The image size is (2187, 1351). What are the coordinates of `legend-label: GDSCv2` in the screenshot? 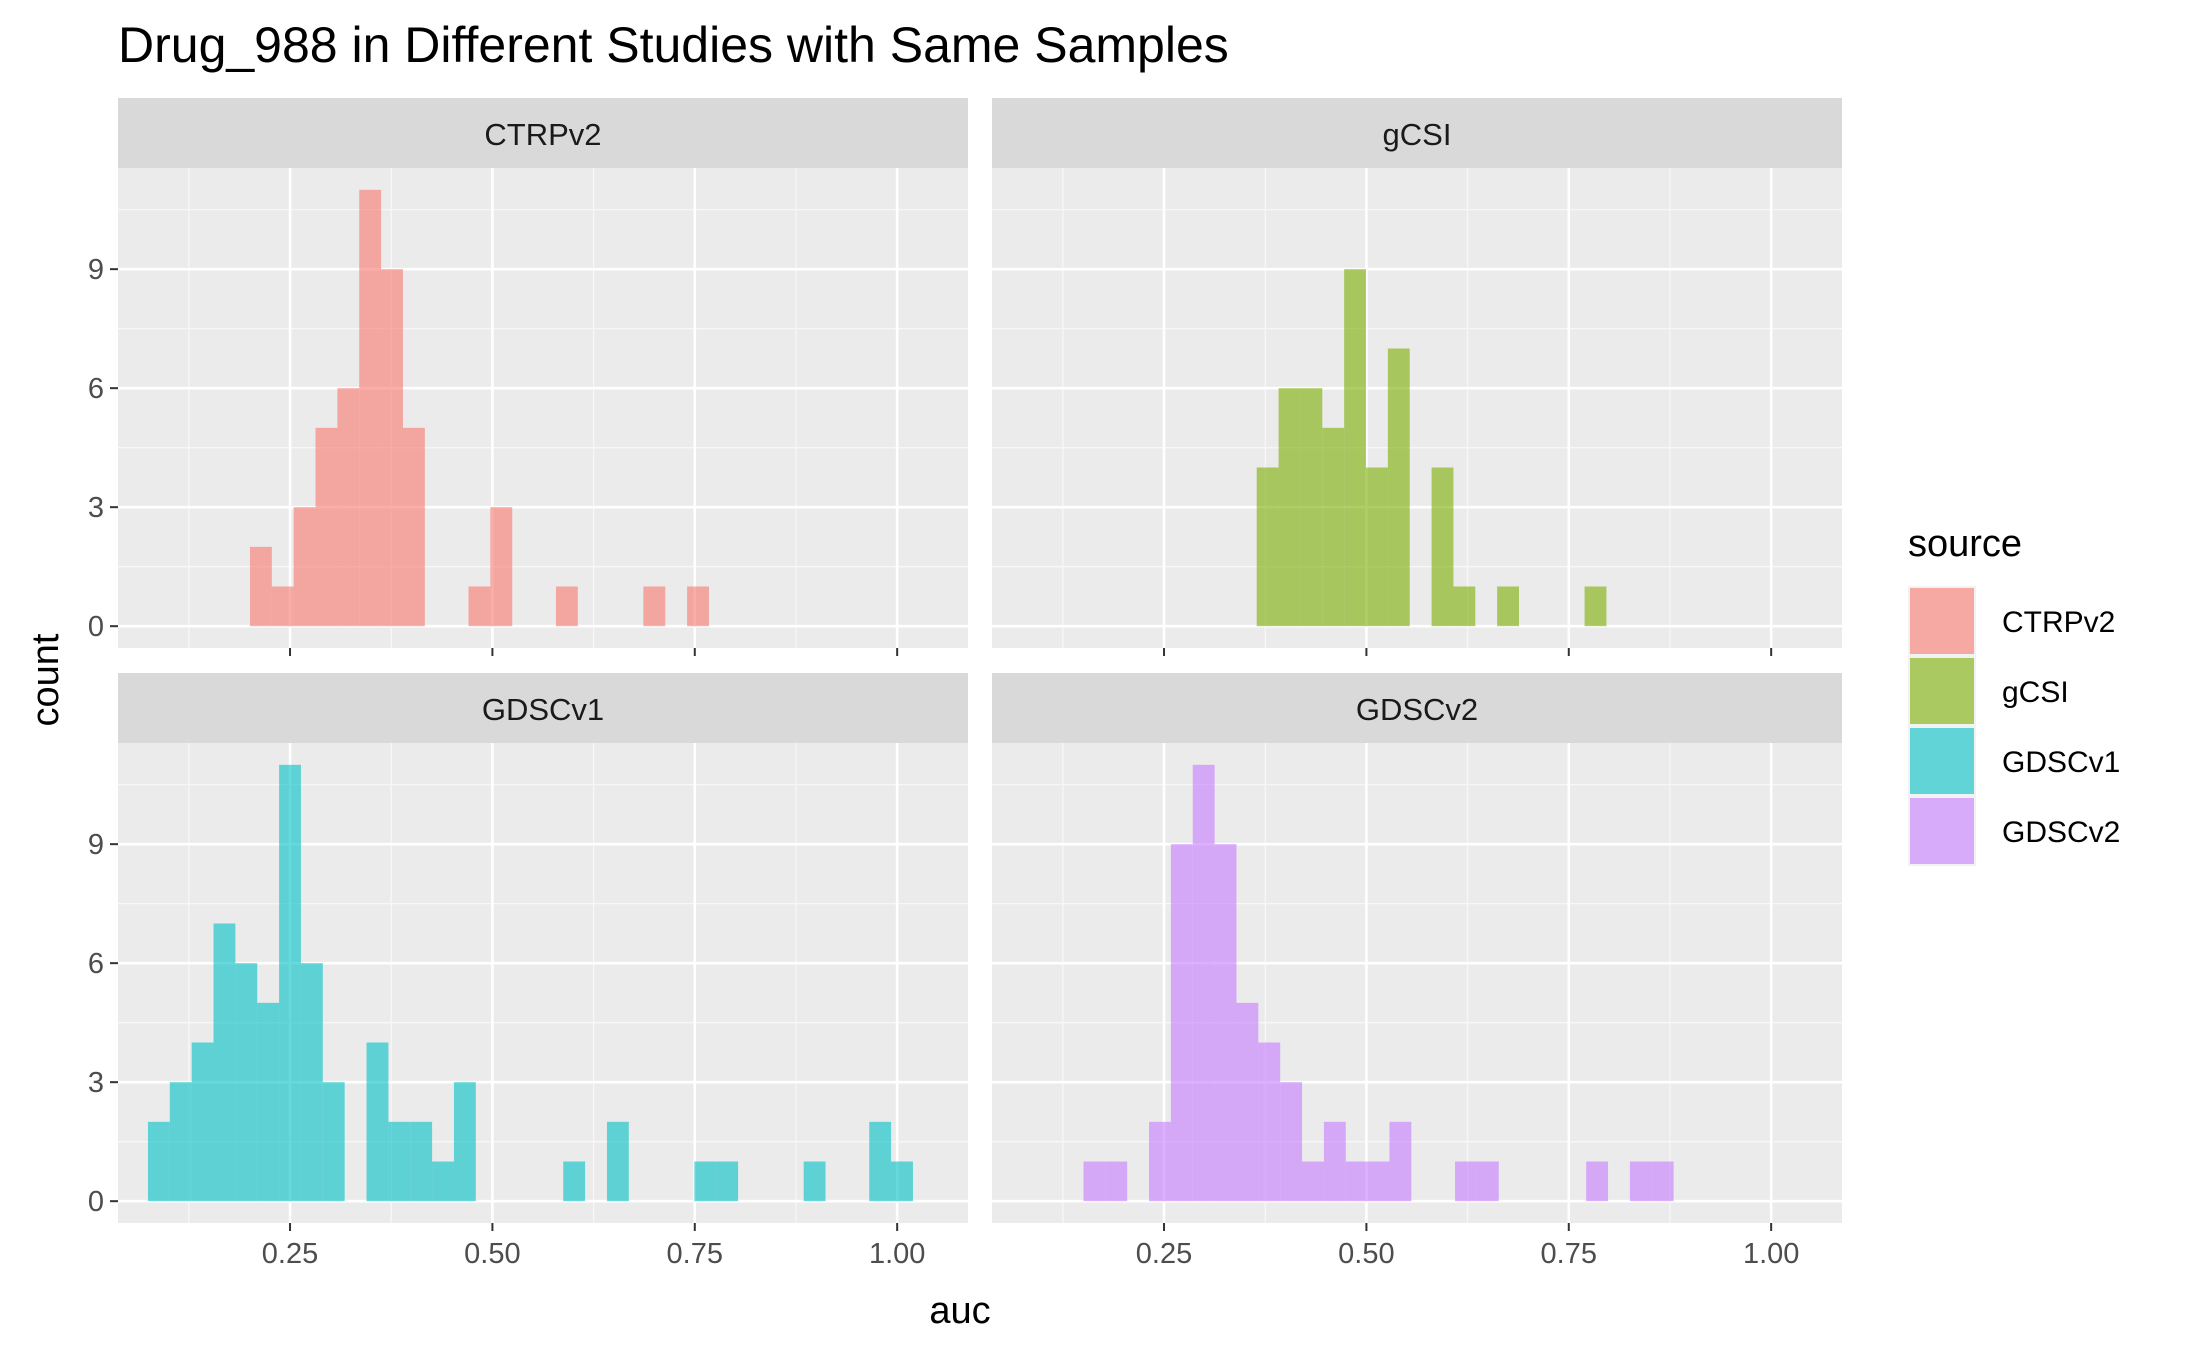 It's located at (2061, 832).